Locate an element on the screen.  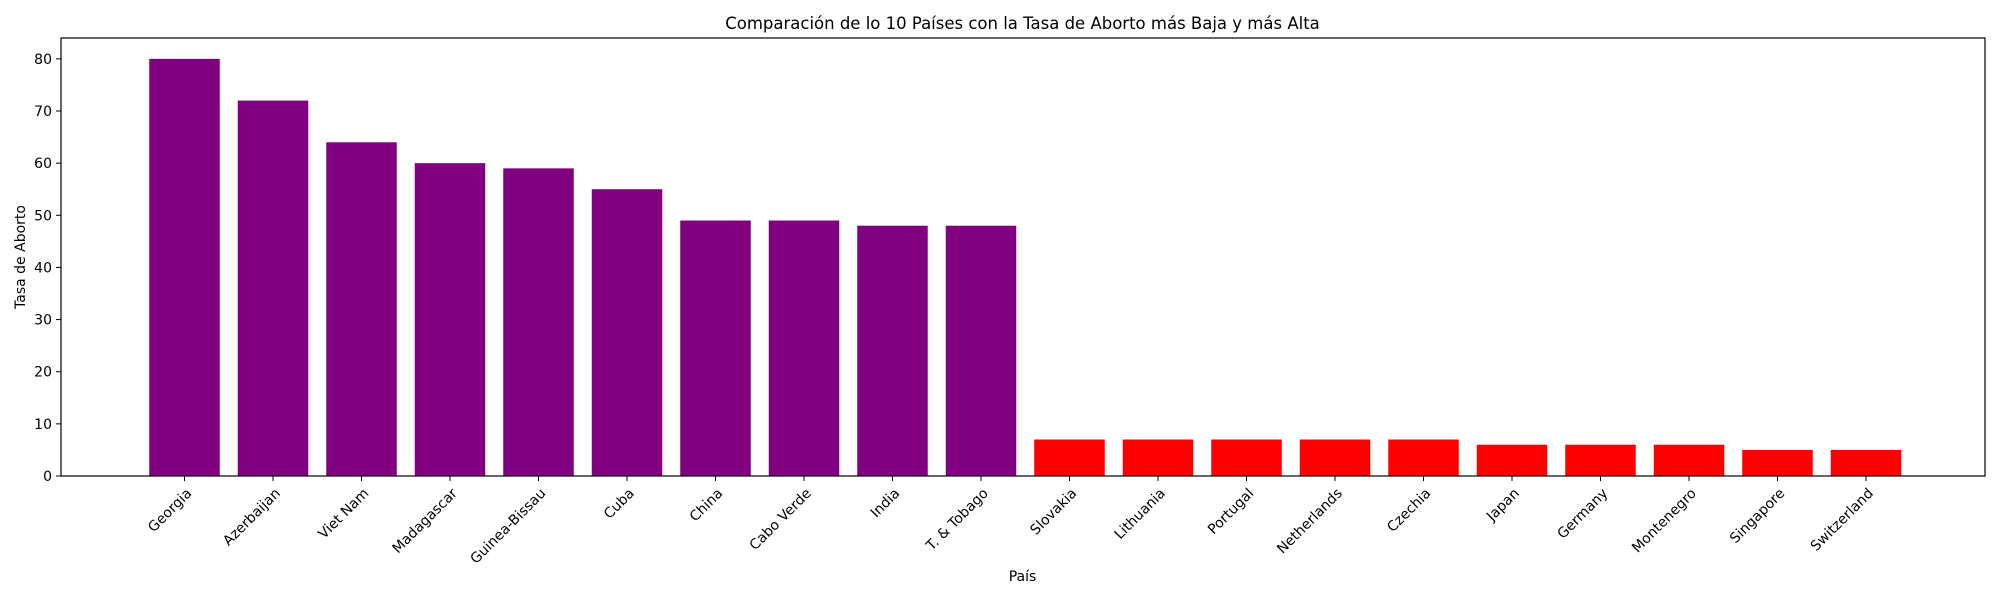
x-tick-label: Viet Nam is located at coordinates (343, 514).